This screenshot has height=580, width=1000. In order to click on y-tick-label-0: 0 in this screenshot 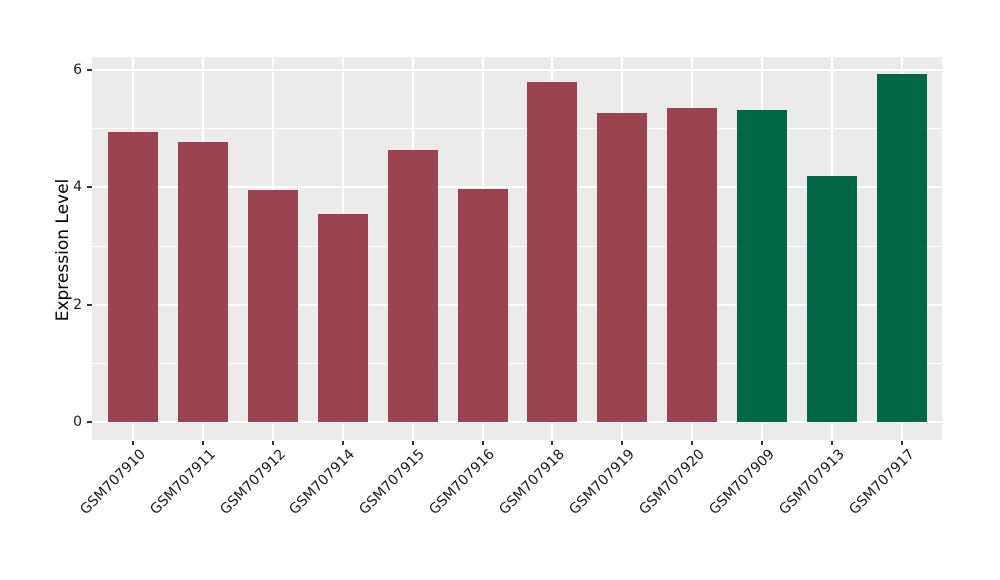, I will do `click(77, 422)`.